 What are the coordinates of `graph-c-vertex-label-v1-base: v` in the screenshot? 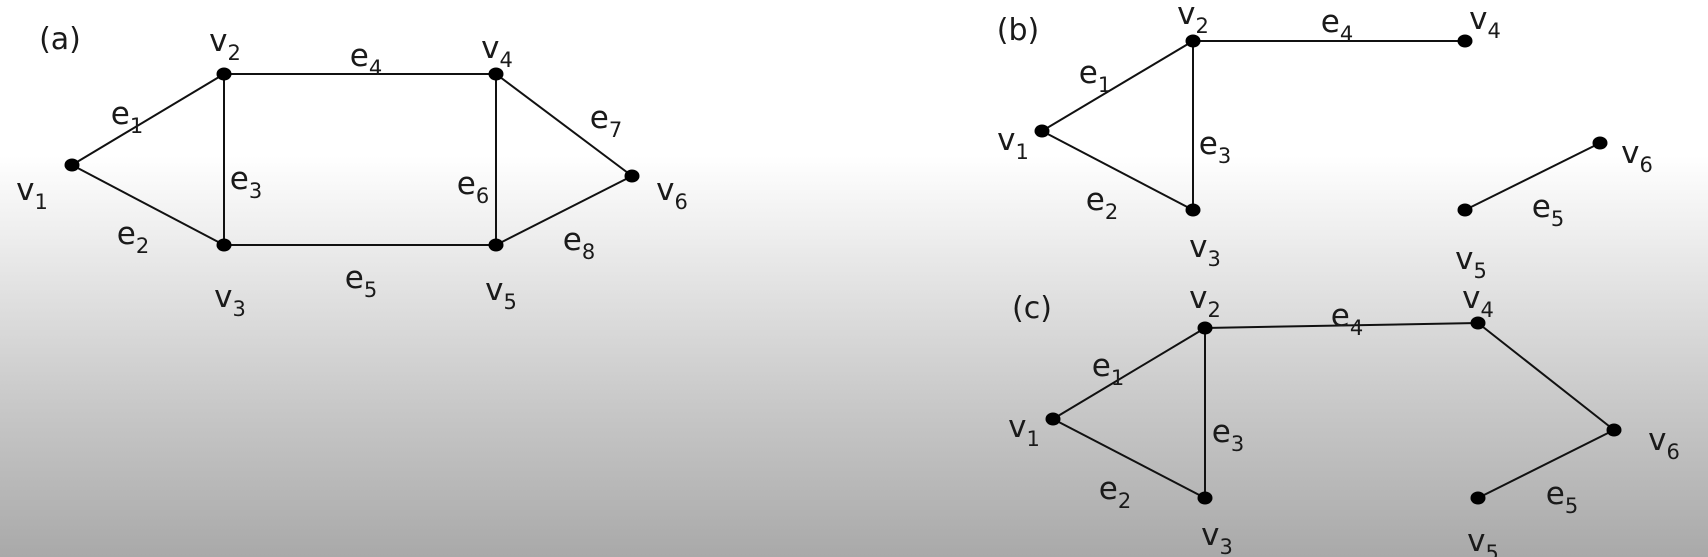 It's located at (1017, 427).